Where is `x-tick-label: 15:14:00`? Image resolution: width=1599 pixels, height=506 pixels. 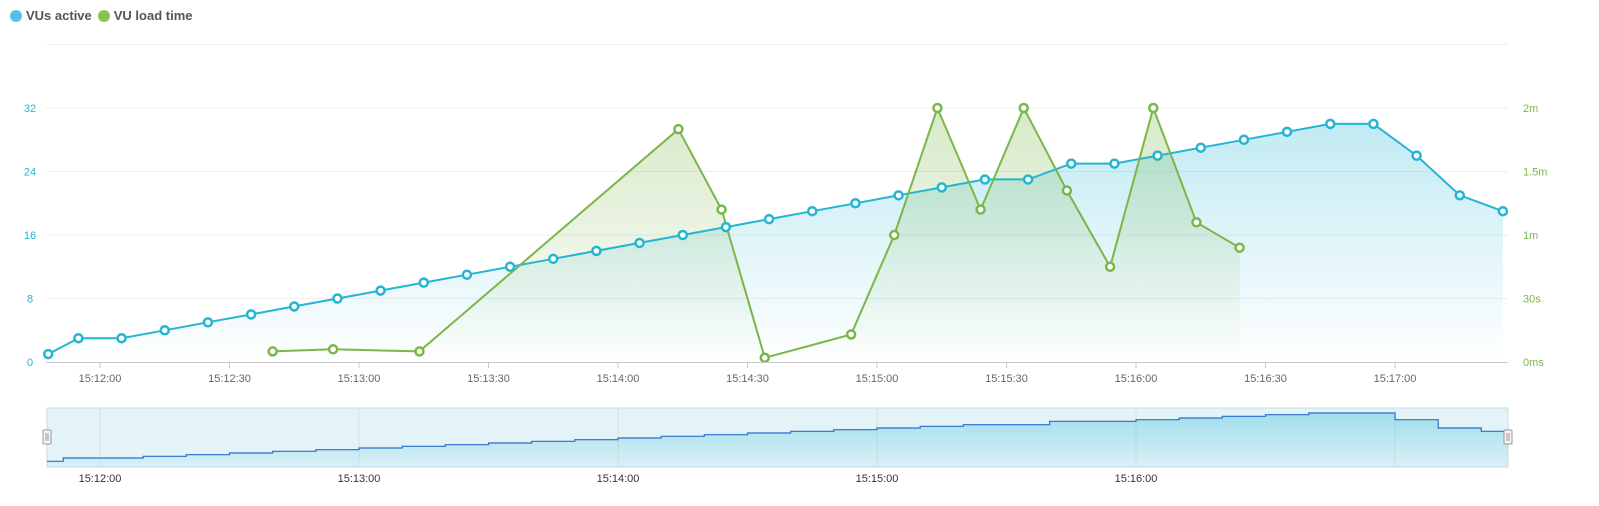
x-tick-label: 15:14:00 is located at coordinates (618, 379).